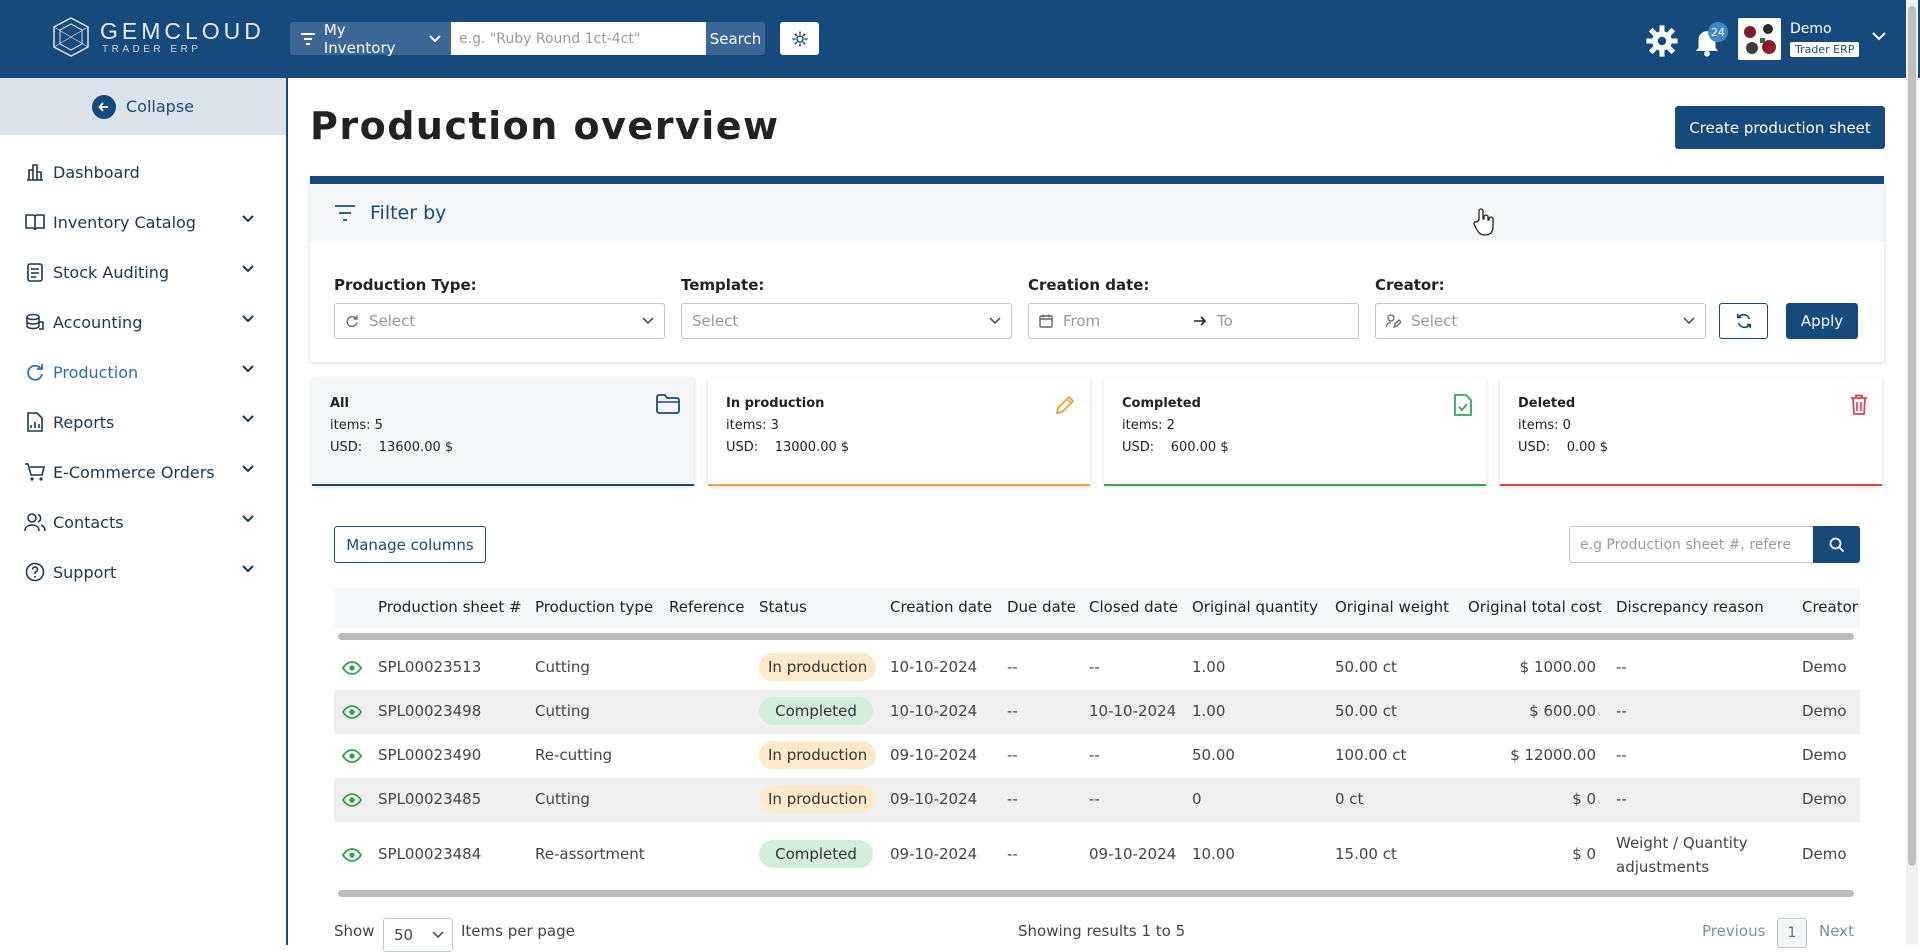 This screenshot has width=1920, height=952. Describe the element at coordinates (1483, 222) in the screenshot. I see `hand-cursor-icon` at that location.